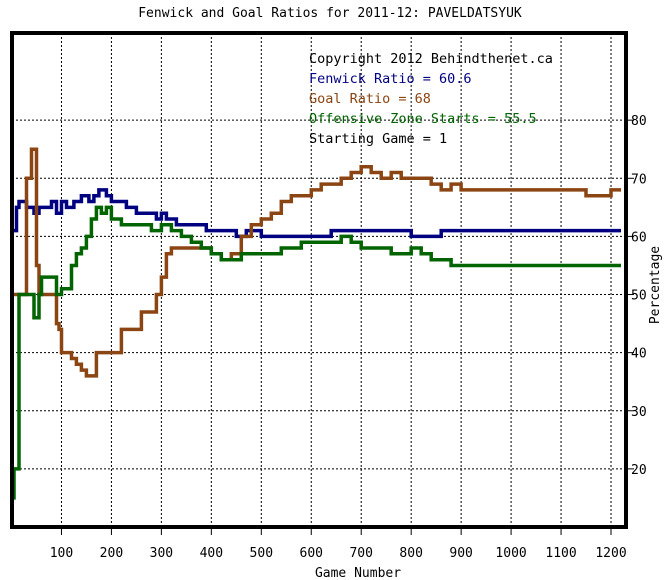  Describe the element at coordinates (211, 553) in the screenshot. I see `x-tick-label-3: 400` at that location.